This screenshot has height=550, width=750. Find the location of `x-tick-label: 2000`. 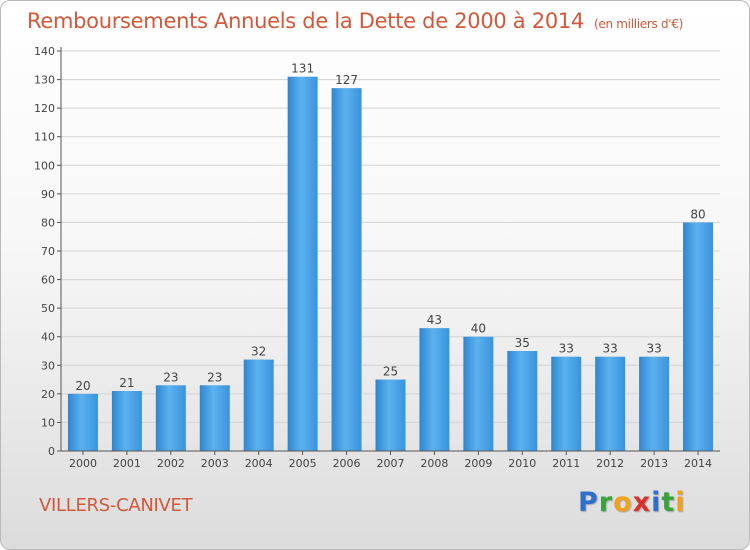

x-tick-label: 2000 is located at coordinates (83, 463).